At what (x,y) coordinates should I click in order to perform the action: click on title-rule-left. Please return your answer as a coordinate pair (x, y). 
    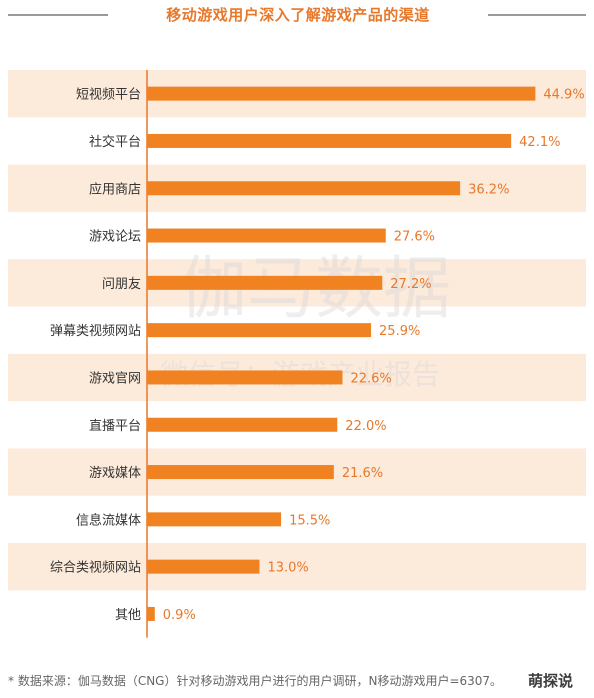
    Looking at the image, I should click on (58, 15).